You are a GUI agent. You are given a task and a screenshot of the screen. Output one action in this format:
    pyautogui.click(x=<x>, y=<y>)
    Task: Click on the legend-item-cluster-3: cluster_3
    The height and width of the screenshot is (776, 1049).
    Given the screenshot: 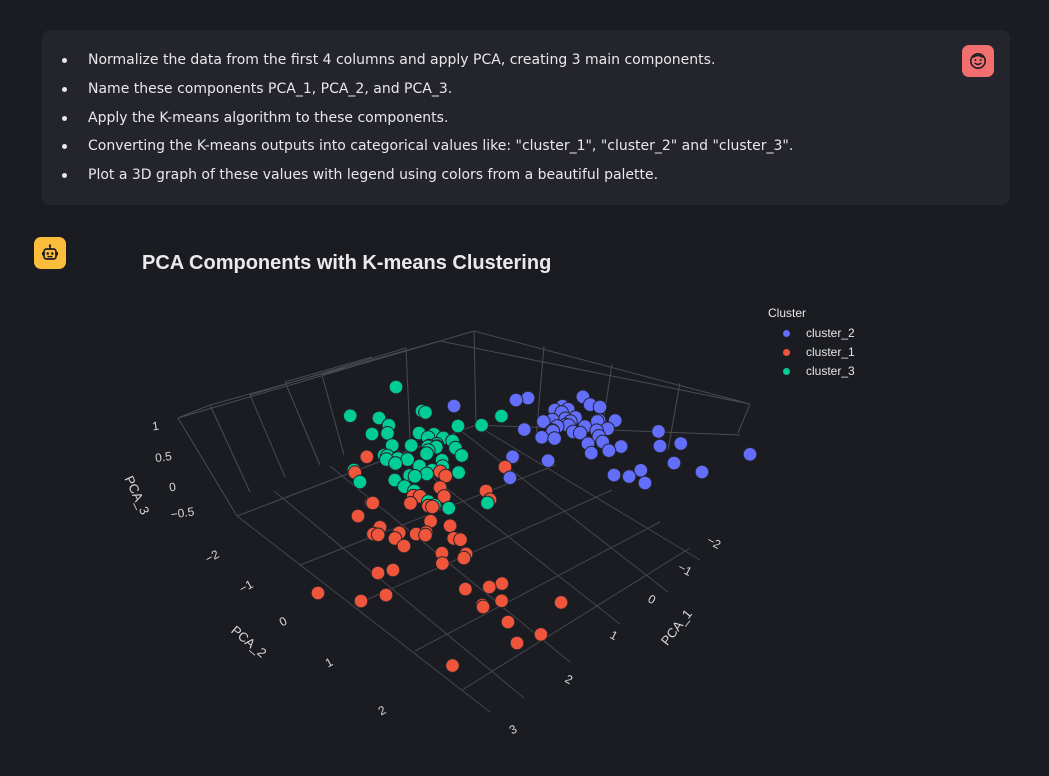 What is the action you would take?
    pyautogui.click(x=811, y=371)
    